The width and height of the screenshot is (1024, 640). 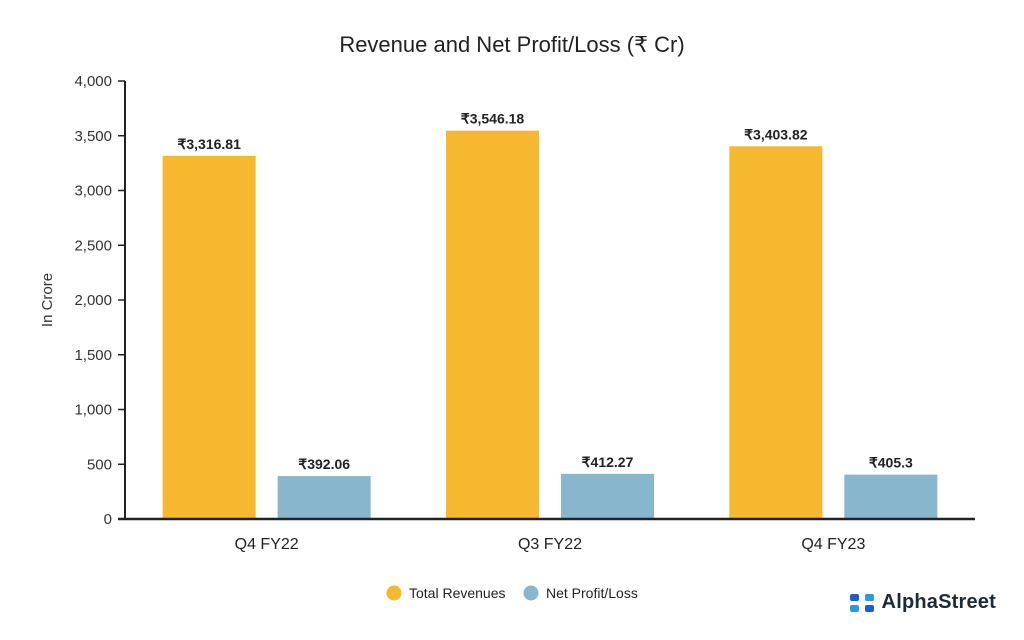 What do you see at coordinates (93, 300) in the screenshot?
I see `y-tick-label: 2,000` at bounding box center [93, 300].